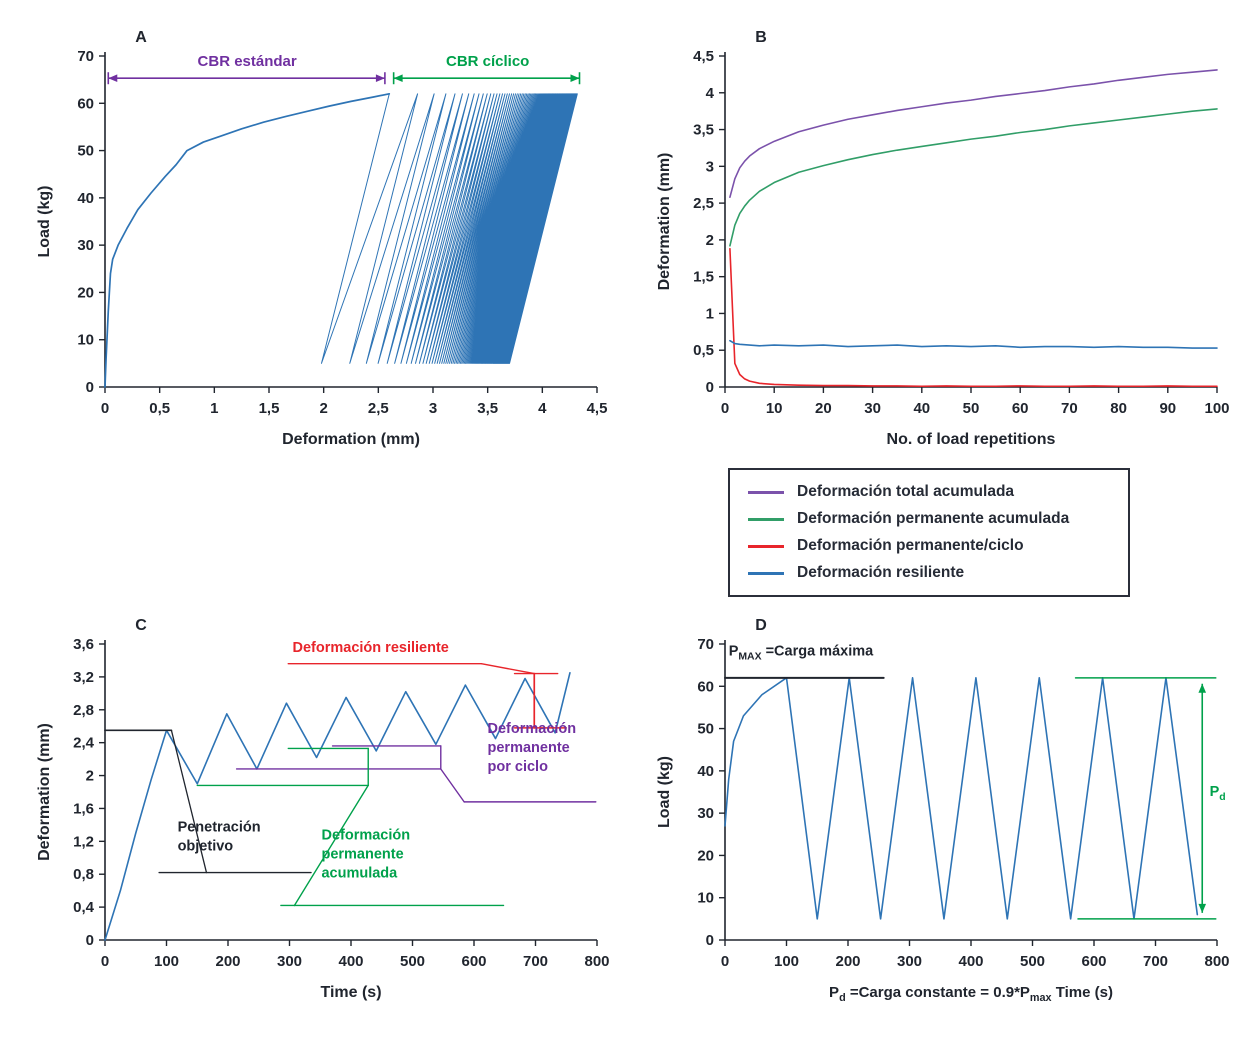  Describe the element at coordinates (535, 961) in the screenshot. I see `svg-text: 700` at that location.